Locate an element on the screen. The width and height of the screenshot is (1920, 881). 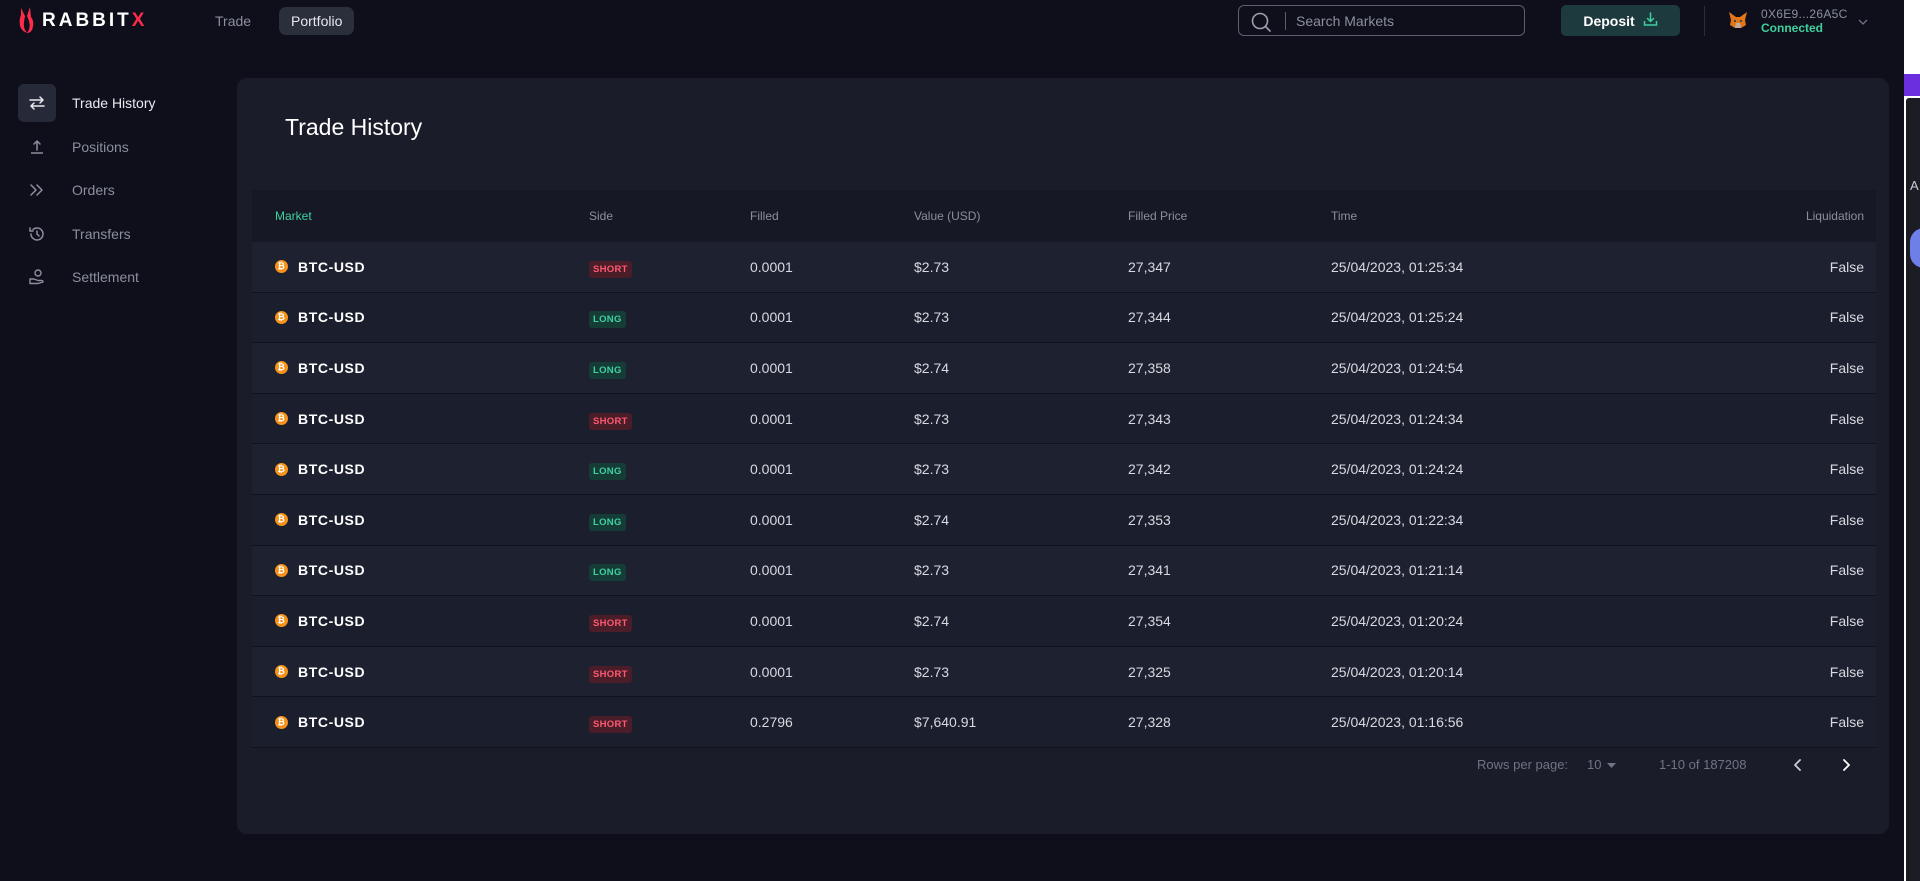
deposit-button: Deposit is located at coordinates (1620, 20).